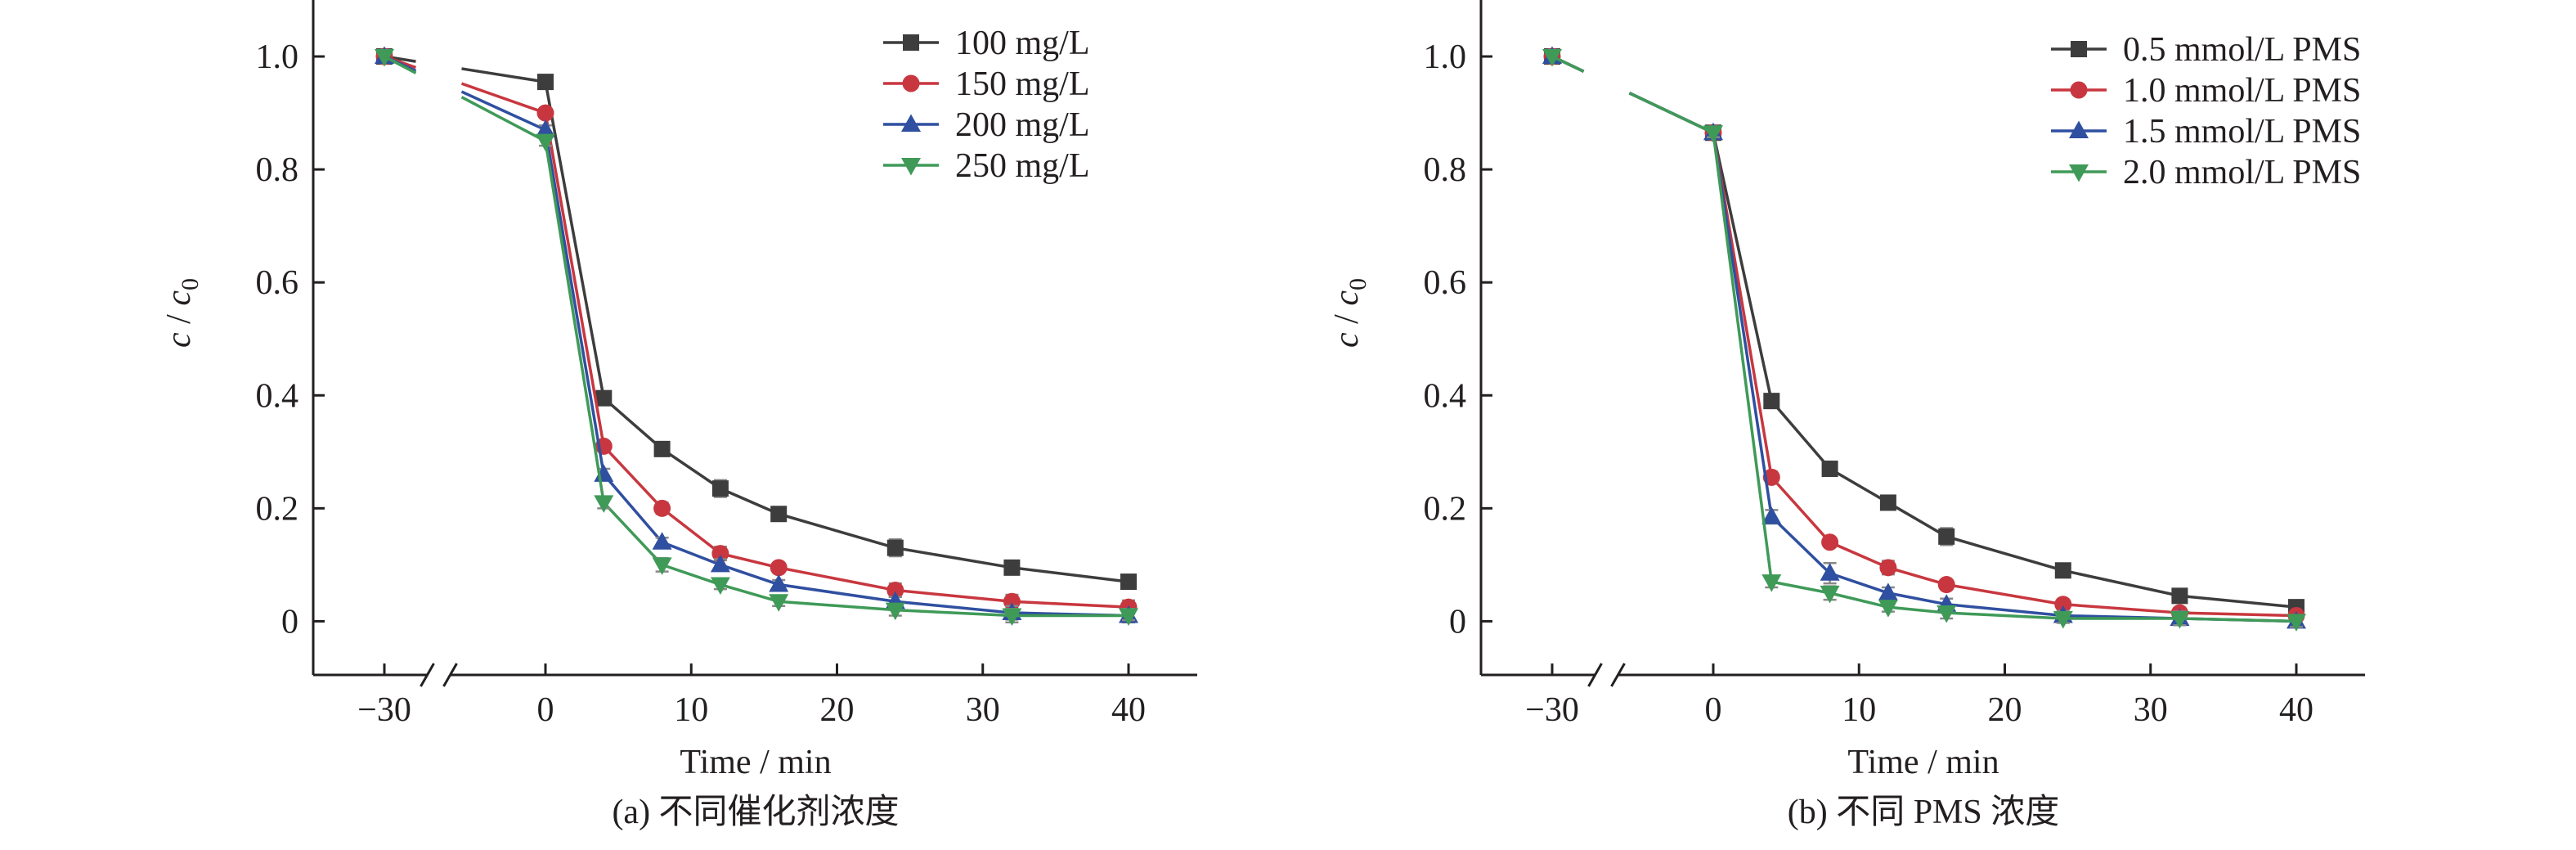  Describe the element at coordinates (277, 170) in the screenshot. I see `y-tick-label: 0.8` at that location.